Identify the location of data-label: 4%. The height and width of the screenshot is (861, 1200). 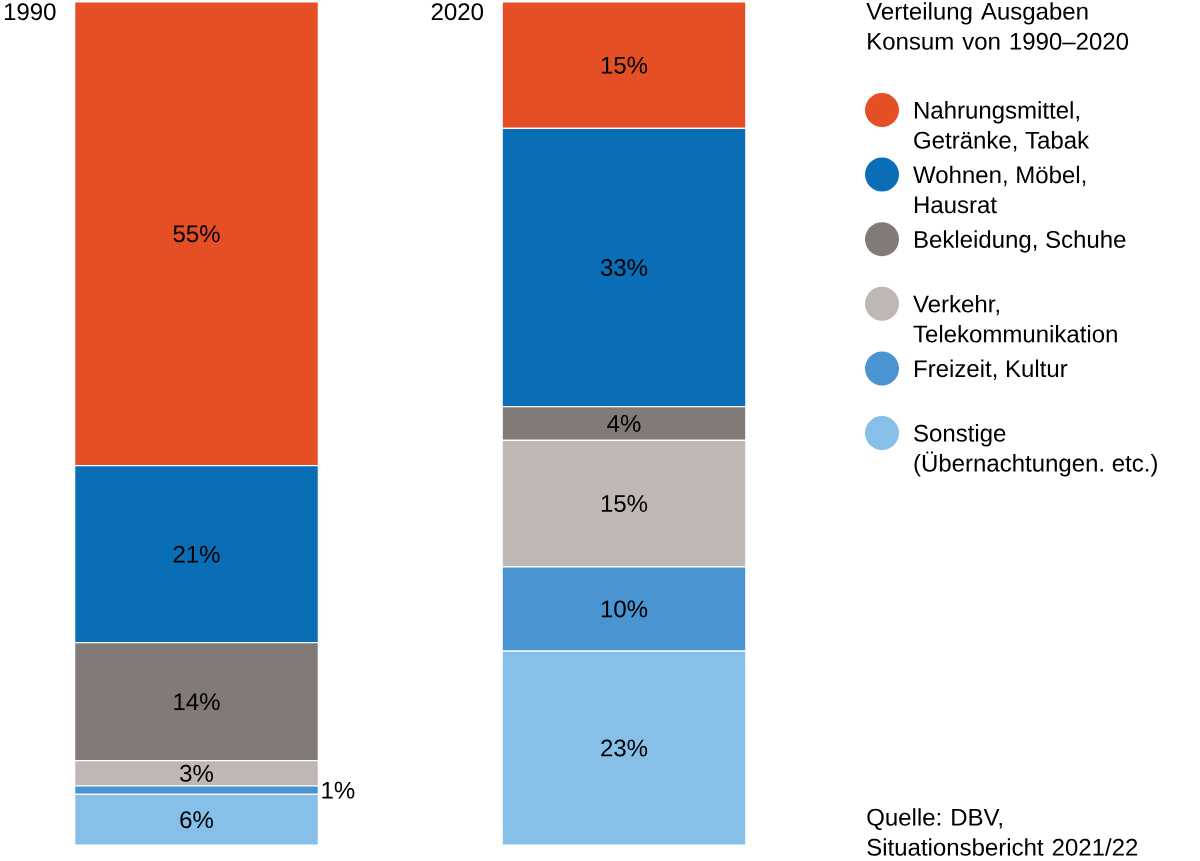
(624, 423).